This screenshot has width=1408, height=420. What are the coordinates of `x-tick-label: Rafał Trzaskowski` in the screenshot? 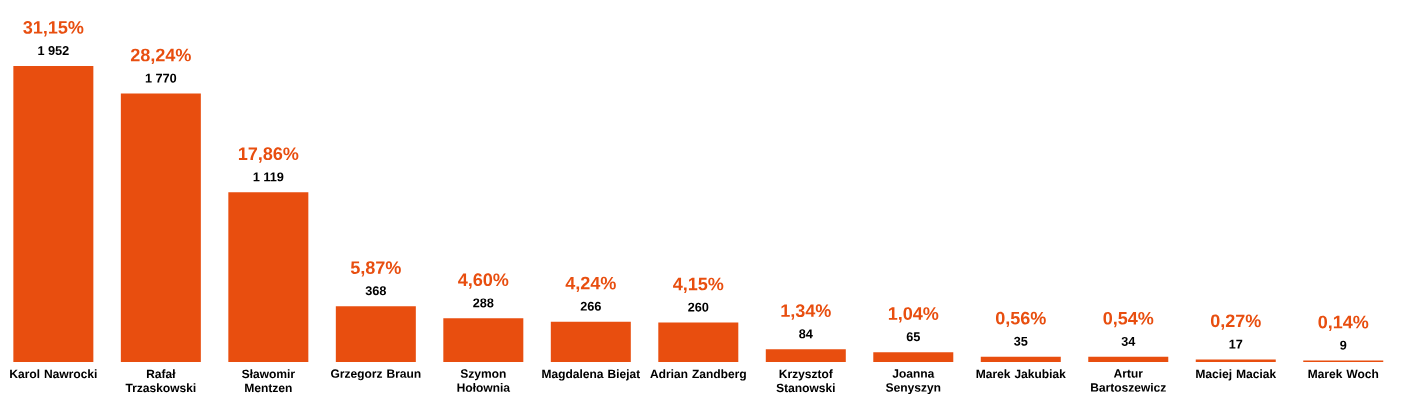 It's located at (160, 381).